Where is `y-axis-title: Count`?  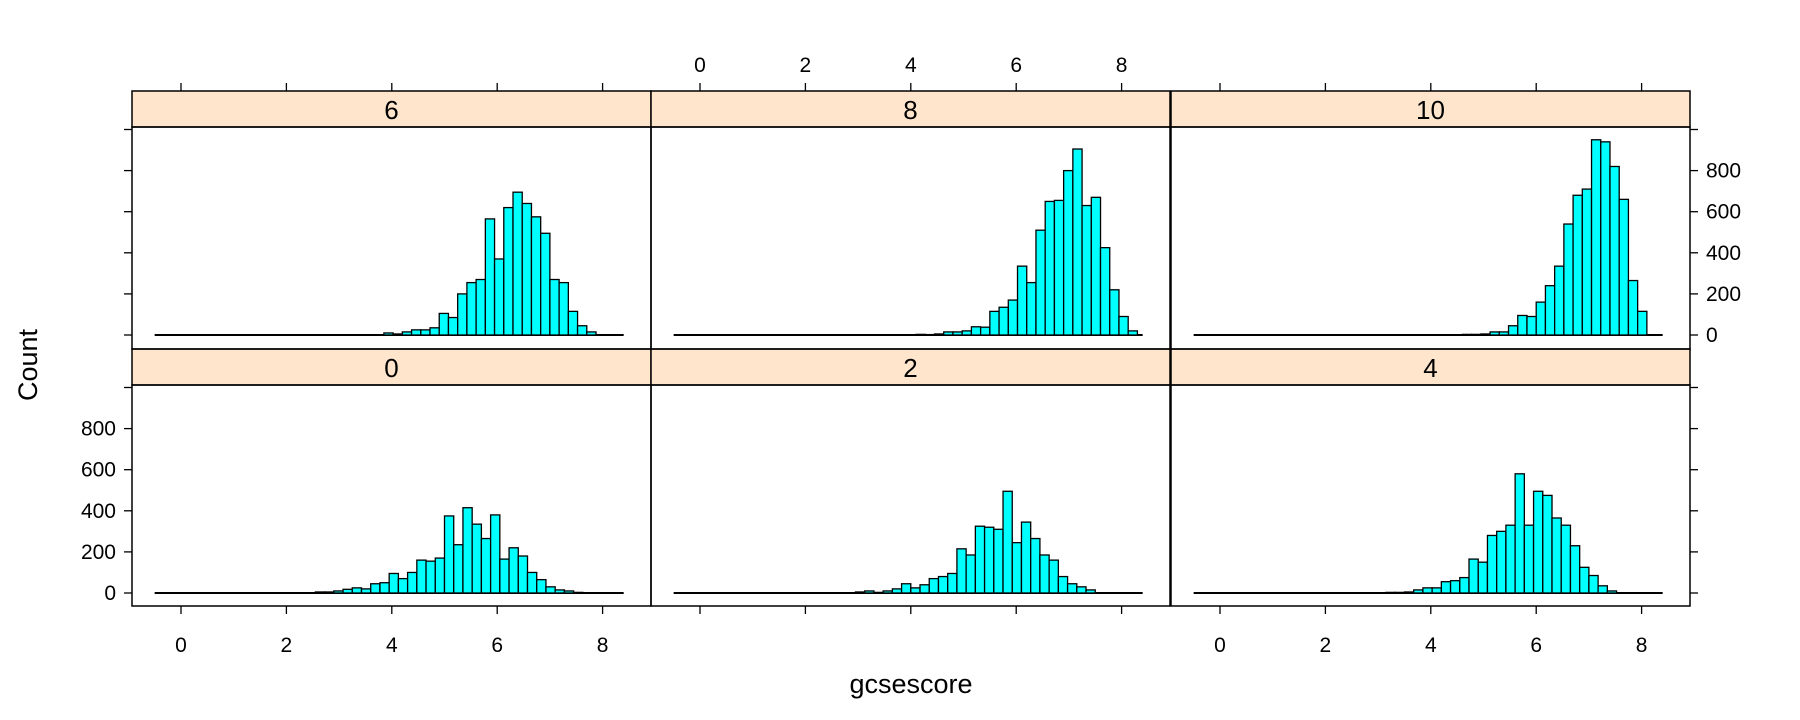 y-axis-title: Count is located at coordinates (28, 364).